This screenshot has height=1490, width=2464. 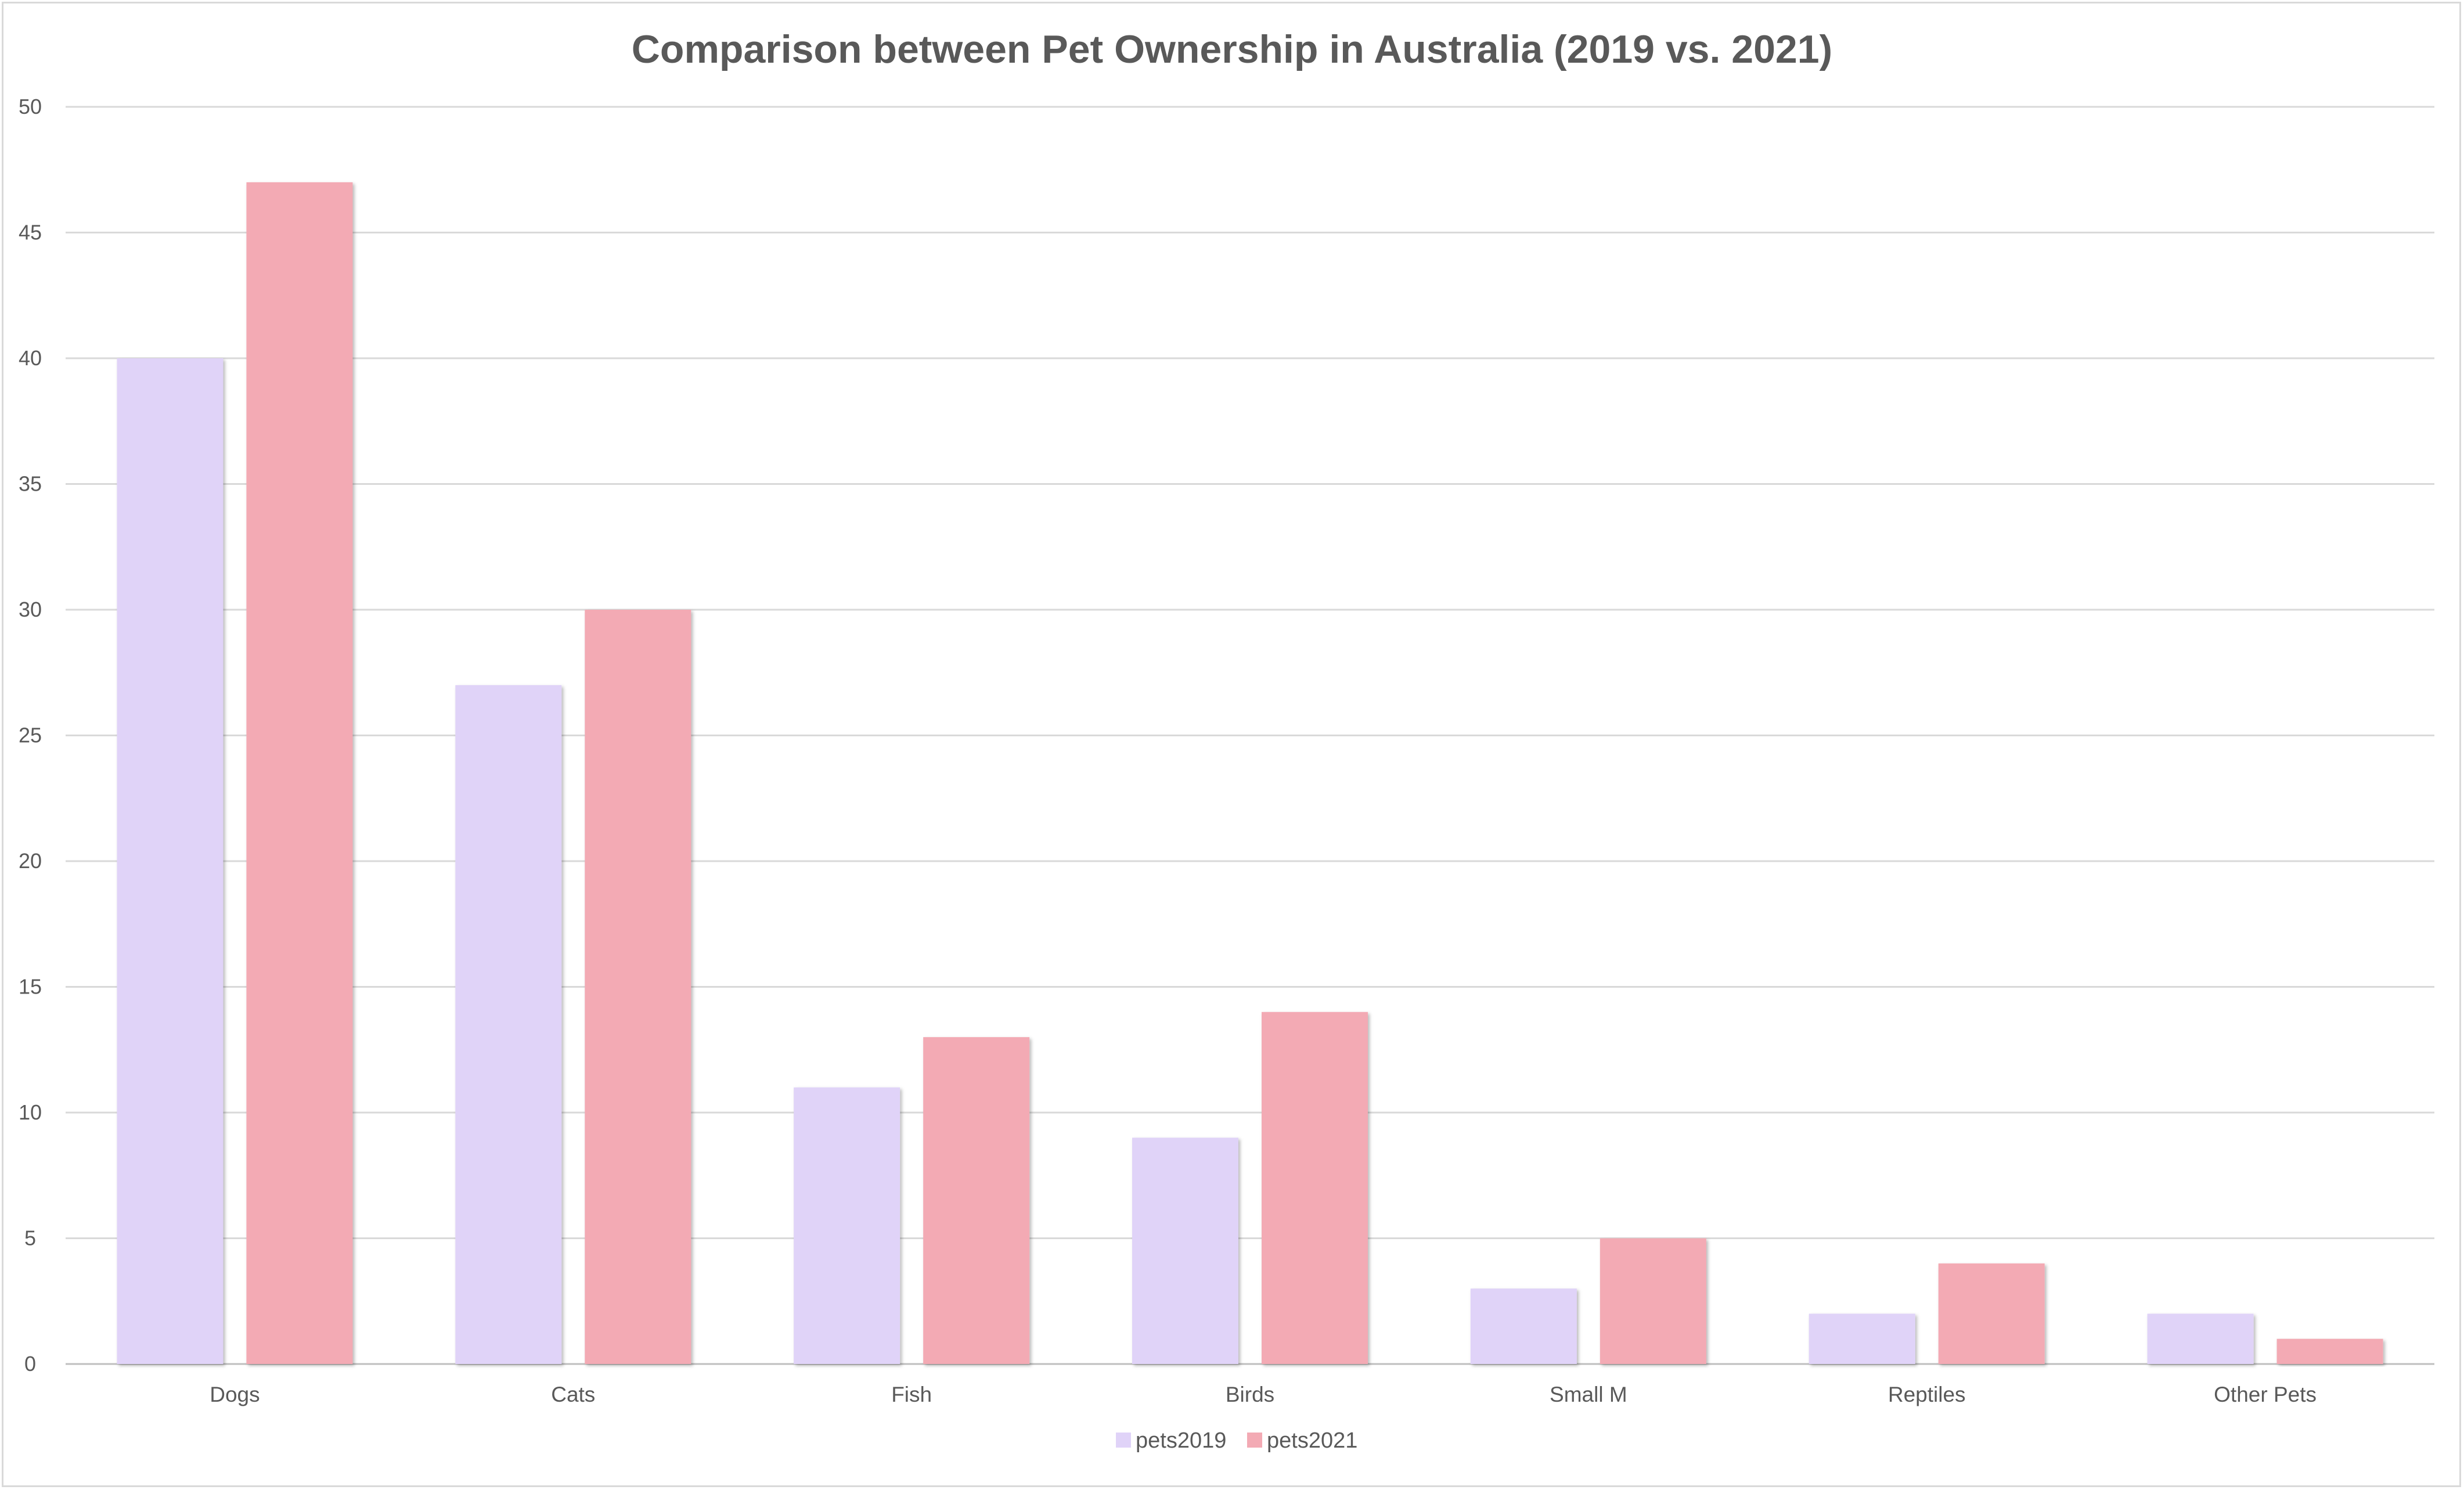 What do you see at coordinates (847, 1225) in the screenshot?
I see `bar-pets2019-fish` at bounding box center [847, 1225].